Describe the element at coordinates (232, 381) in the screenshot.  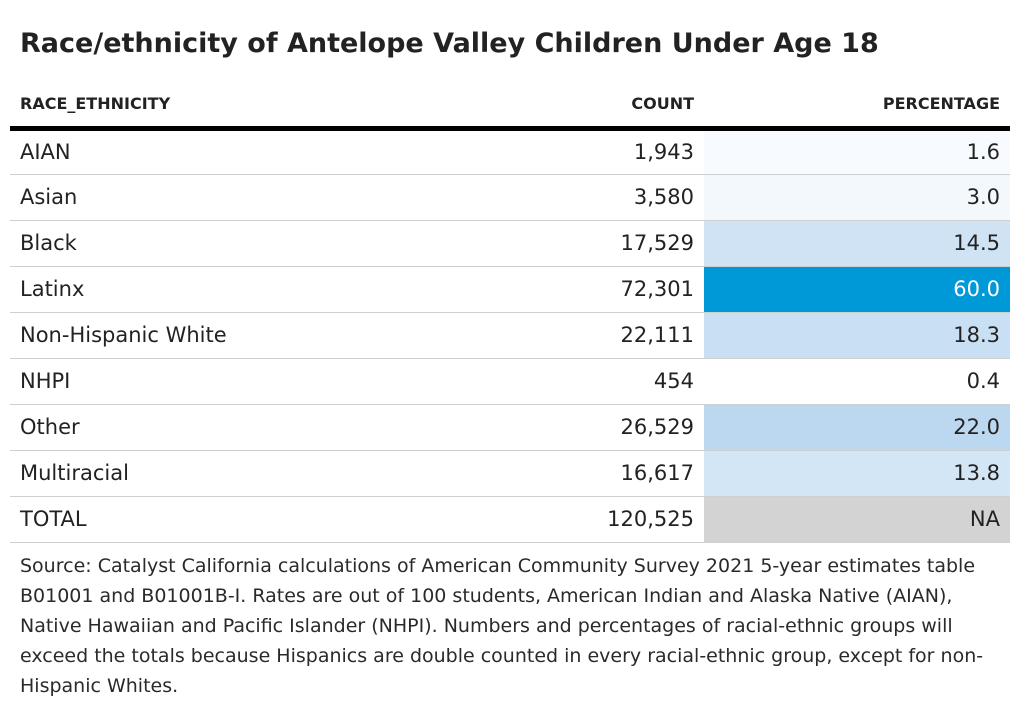
I see `cell-race-ethnicity: NHPI` at that location.